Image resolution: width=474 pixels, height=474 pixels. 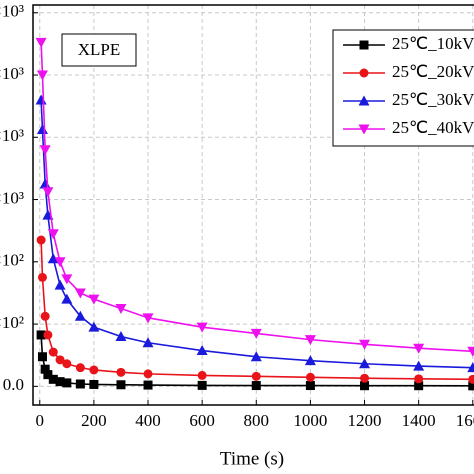 I want to click on x-tick-label: 1600, so click(x=465, y=420).